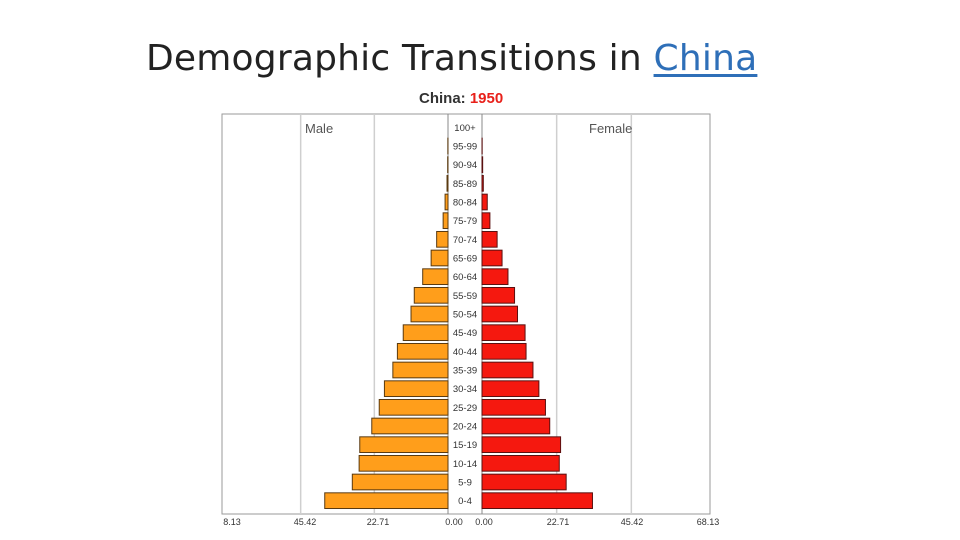  I want to click on x-tick-male-3: 0.00, so click(454, 522).